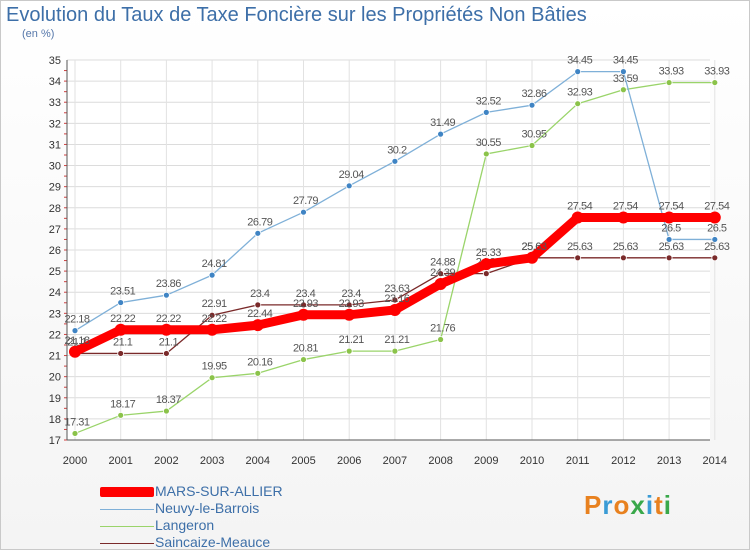 Image resolution: width=750 pixels, height=552 pixels. Describe the element at coordinates (76, 341) in the screenshot. I see `data-label-mars-sur-allier: 21.18` at that location.